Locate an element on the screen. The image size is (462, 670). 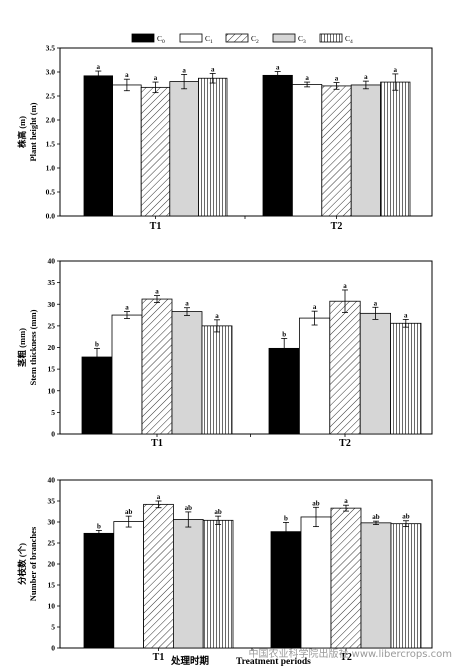
y-tick-label: 1.5 is located at coordinates (51, 144).